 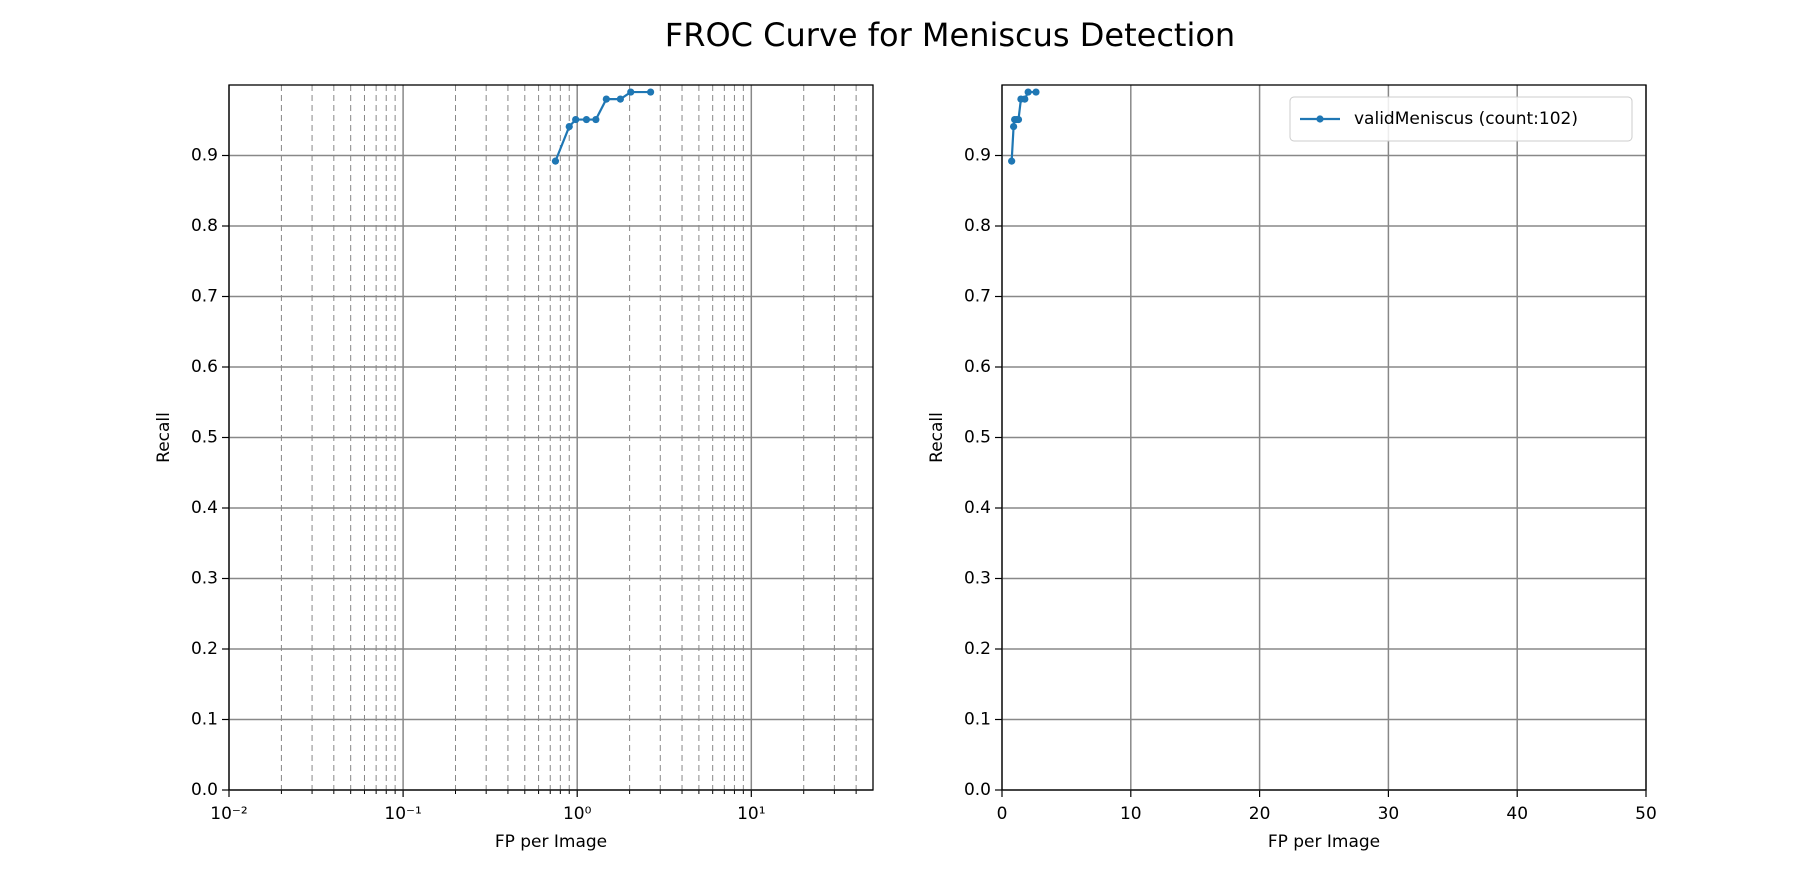 What do you see at coordinates (577, 814) in the screenshot?
I see `x-tick-label: 10⁰` at bounding box center [577, 814].